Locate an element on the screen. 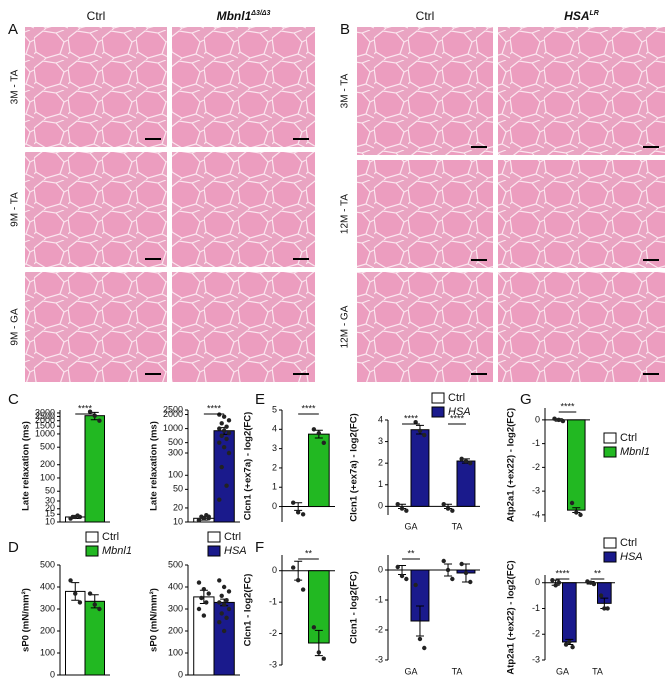  row-label: 3M - TA is located at coordinates (15, 86).